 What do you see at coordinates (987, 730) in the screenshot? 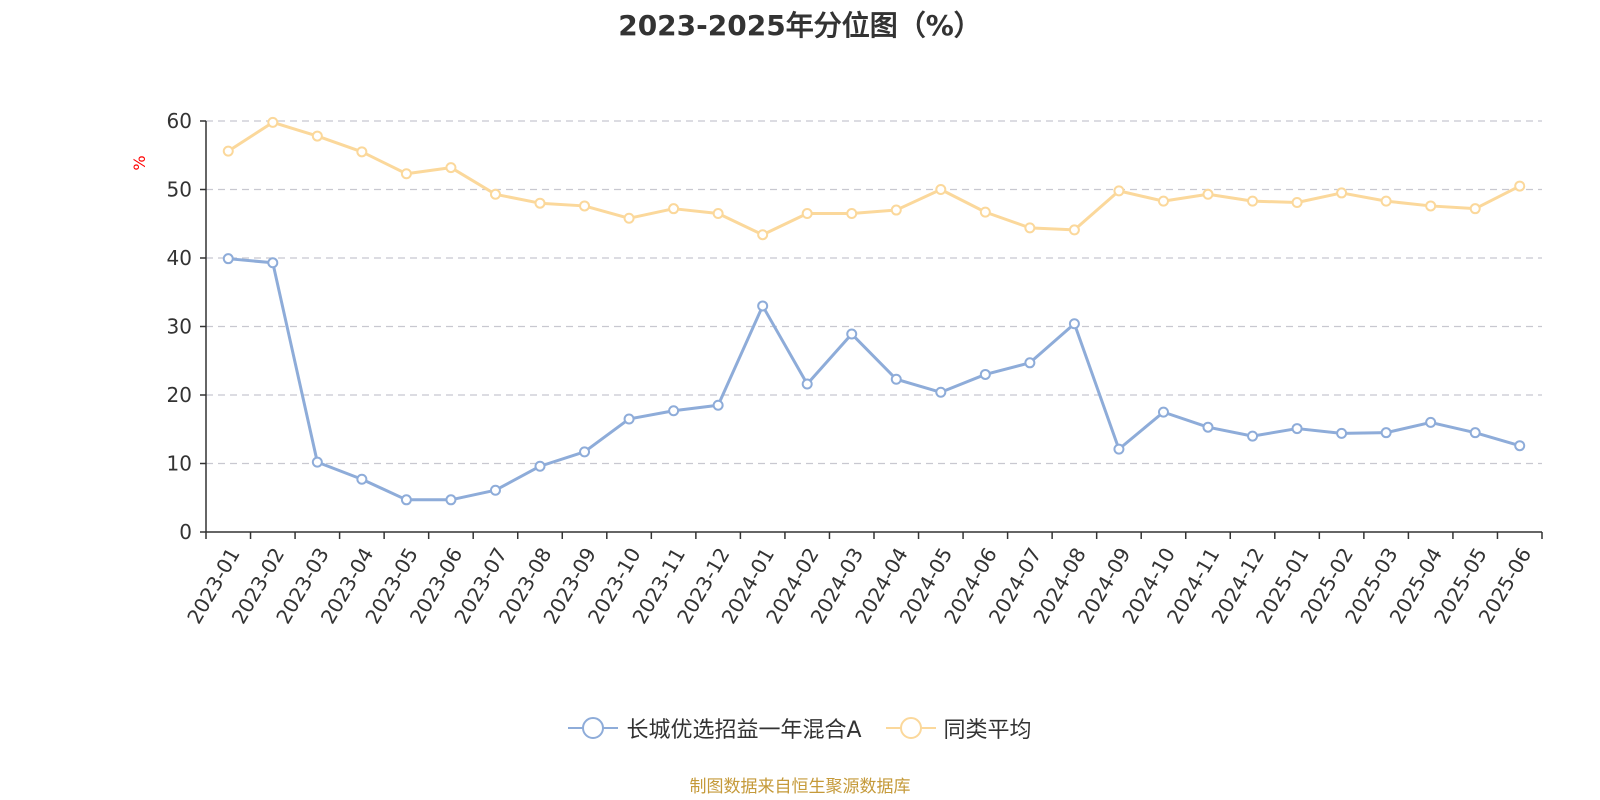
I see `legend-label-series-2: 同类平均` at bounding box center [987, 730].